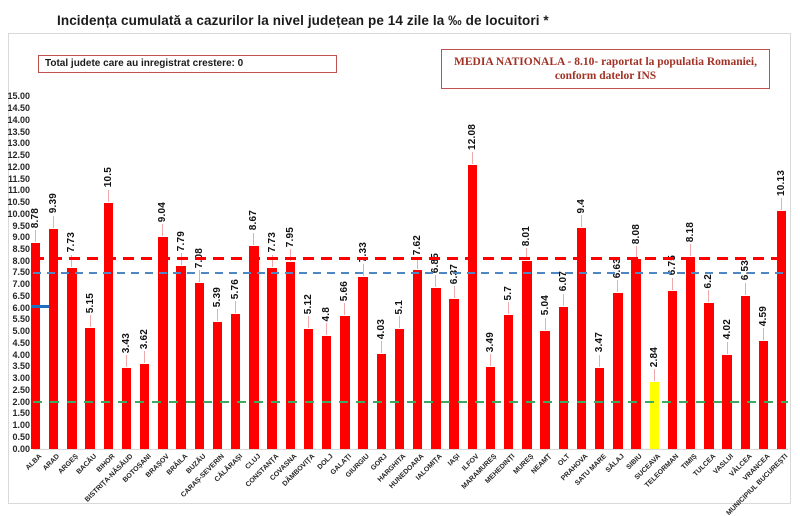 The height and width of the screenshot is (516, 800). What do you see at coordinates (599, 408) in the screenshot?
I see `bar-satu-mare` at bounding box center [599, 408].